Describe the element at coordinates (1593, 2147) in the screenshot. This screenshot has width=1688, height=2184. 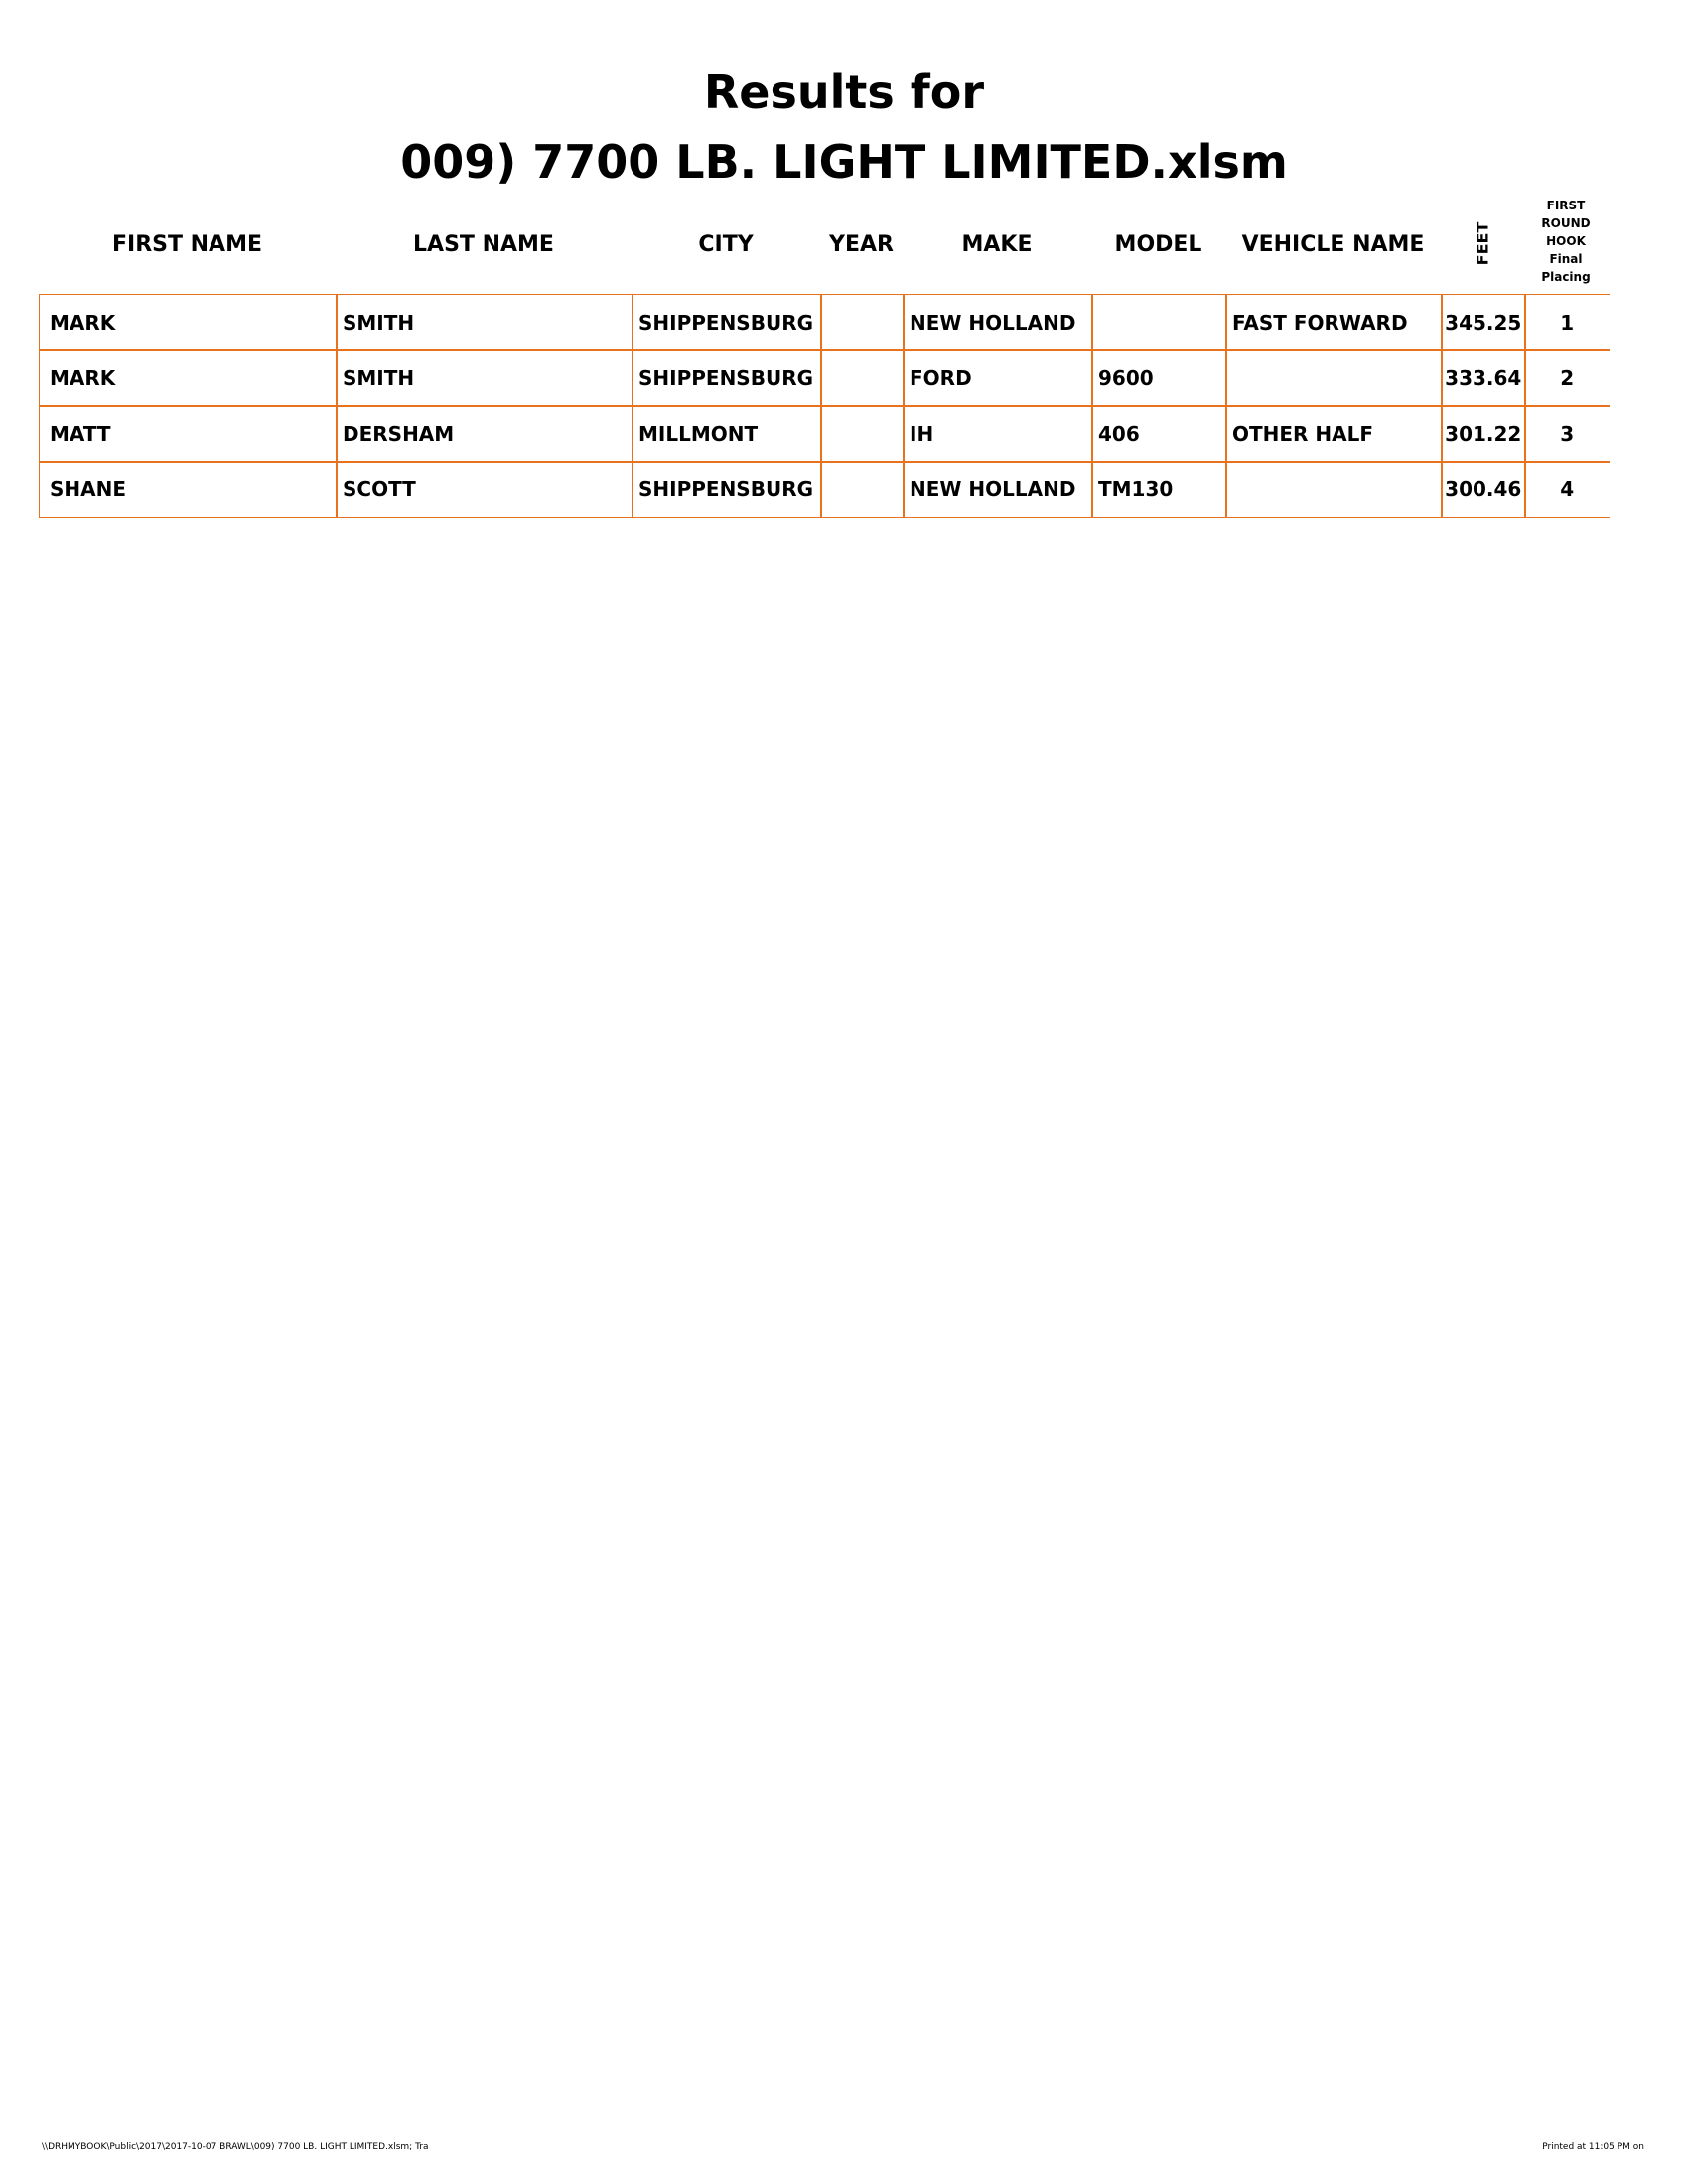
I see `footer-printed: Printed at 11:05 PM on` at that location.